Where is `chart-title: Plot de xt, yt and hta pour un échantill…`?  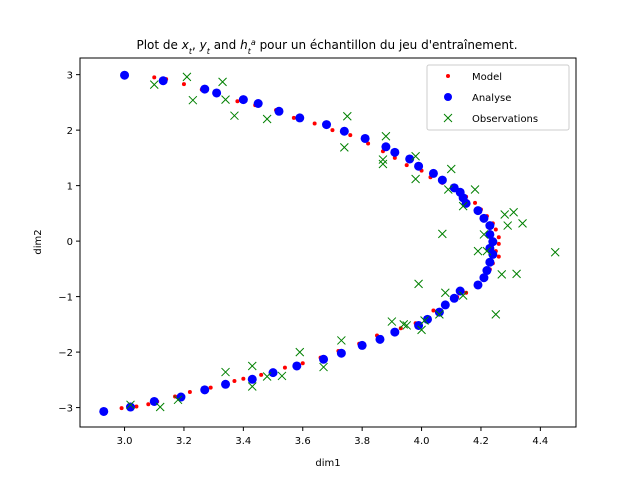 chart-title: Plot de xt, yt and hta pour un échantill… is located at coordinates (326, 47).